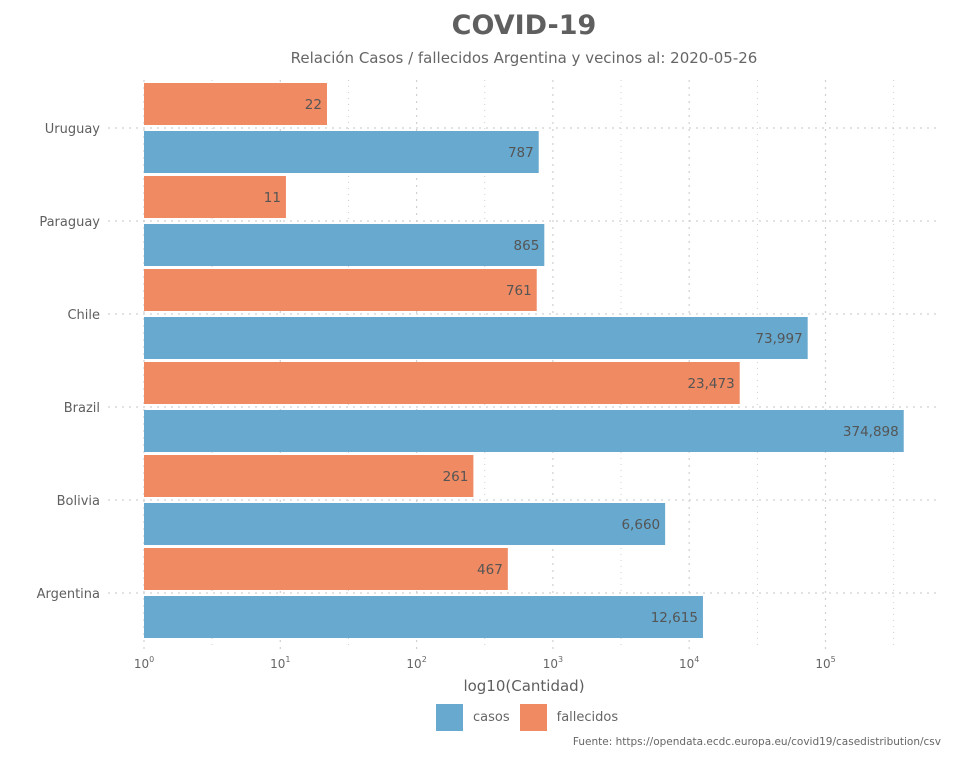  What do you see at coordinates (456, 477) in the screenshot?
I see `data-label-fallecidos: 261` at bounding box center [456, 477].